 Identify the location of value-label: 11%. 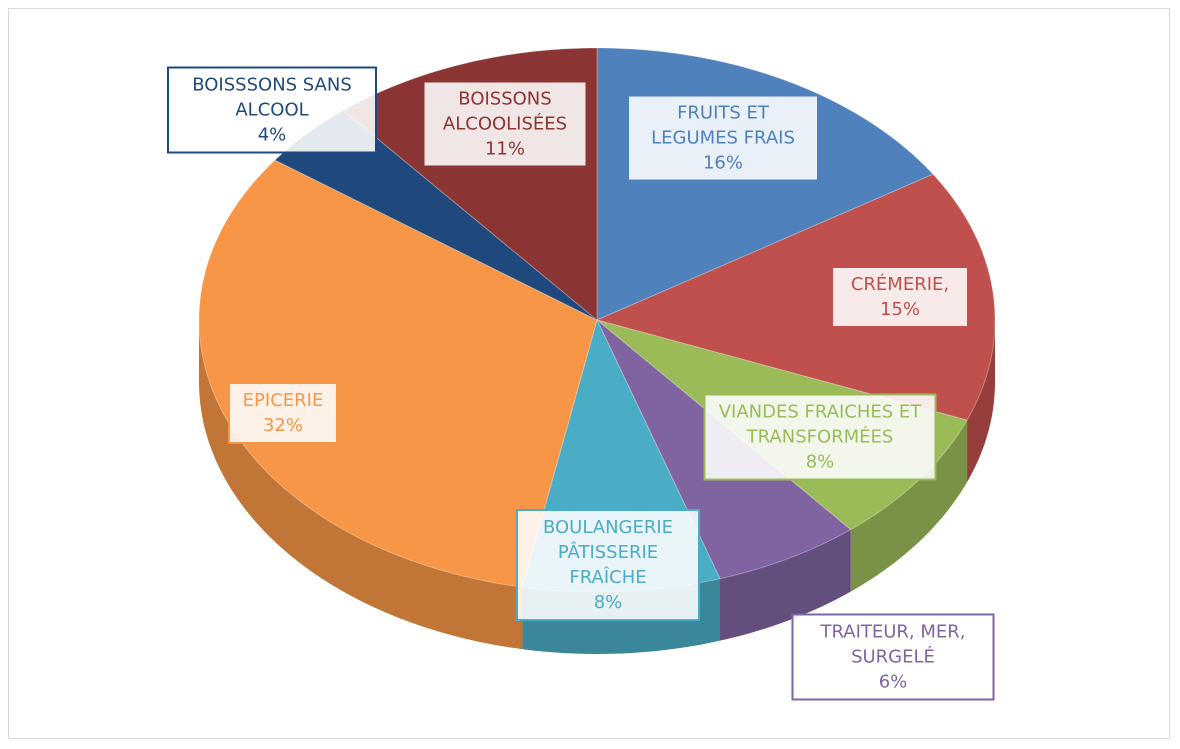
(504, 149).